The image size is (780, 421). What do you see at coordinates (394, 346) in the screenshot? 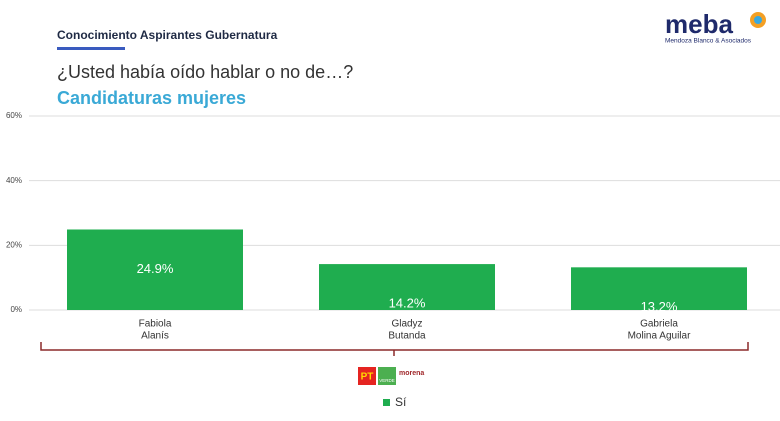
I see `bracket` at bounding box center [394, 346].